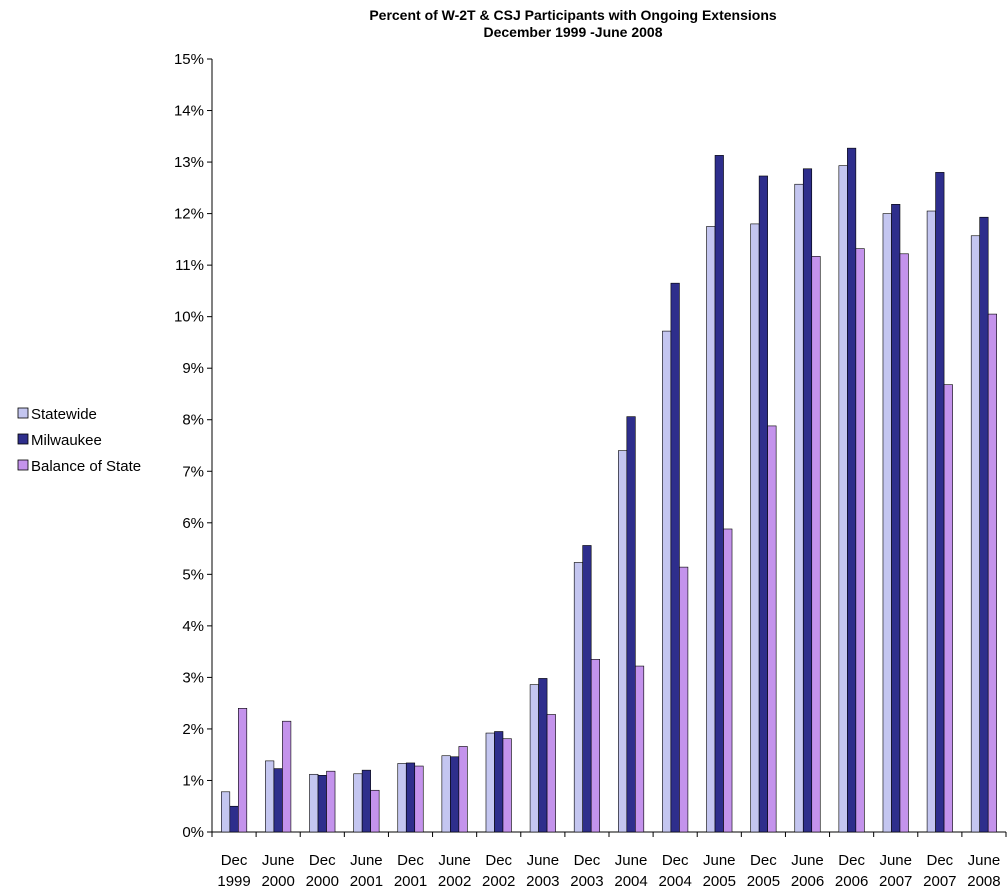 The width and height of the screenshot is (1008, 893). I want to click on x-tick-label-year: 2008, so click(983, 881).